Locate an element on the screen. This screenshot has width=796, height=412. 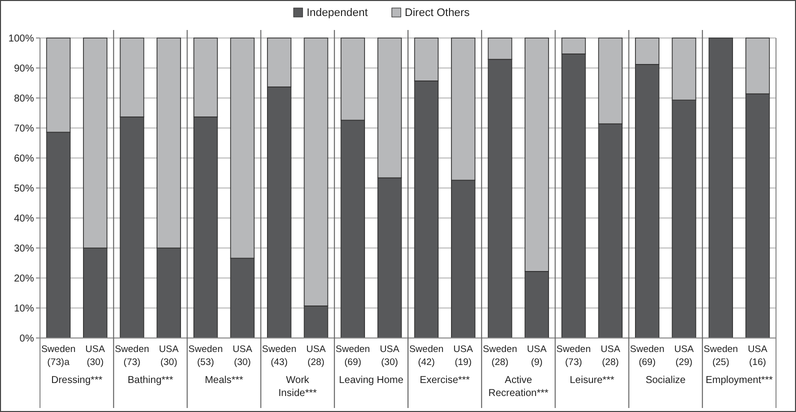
text: Exercise*** is located at coordinates (445, 380).